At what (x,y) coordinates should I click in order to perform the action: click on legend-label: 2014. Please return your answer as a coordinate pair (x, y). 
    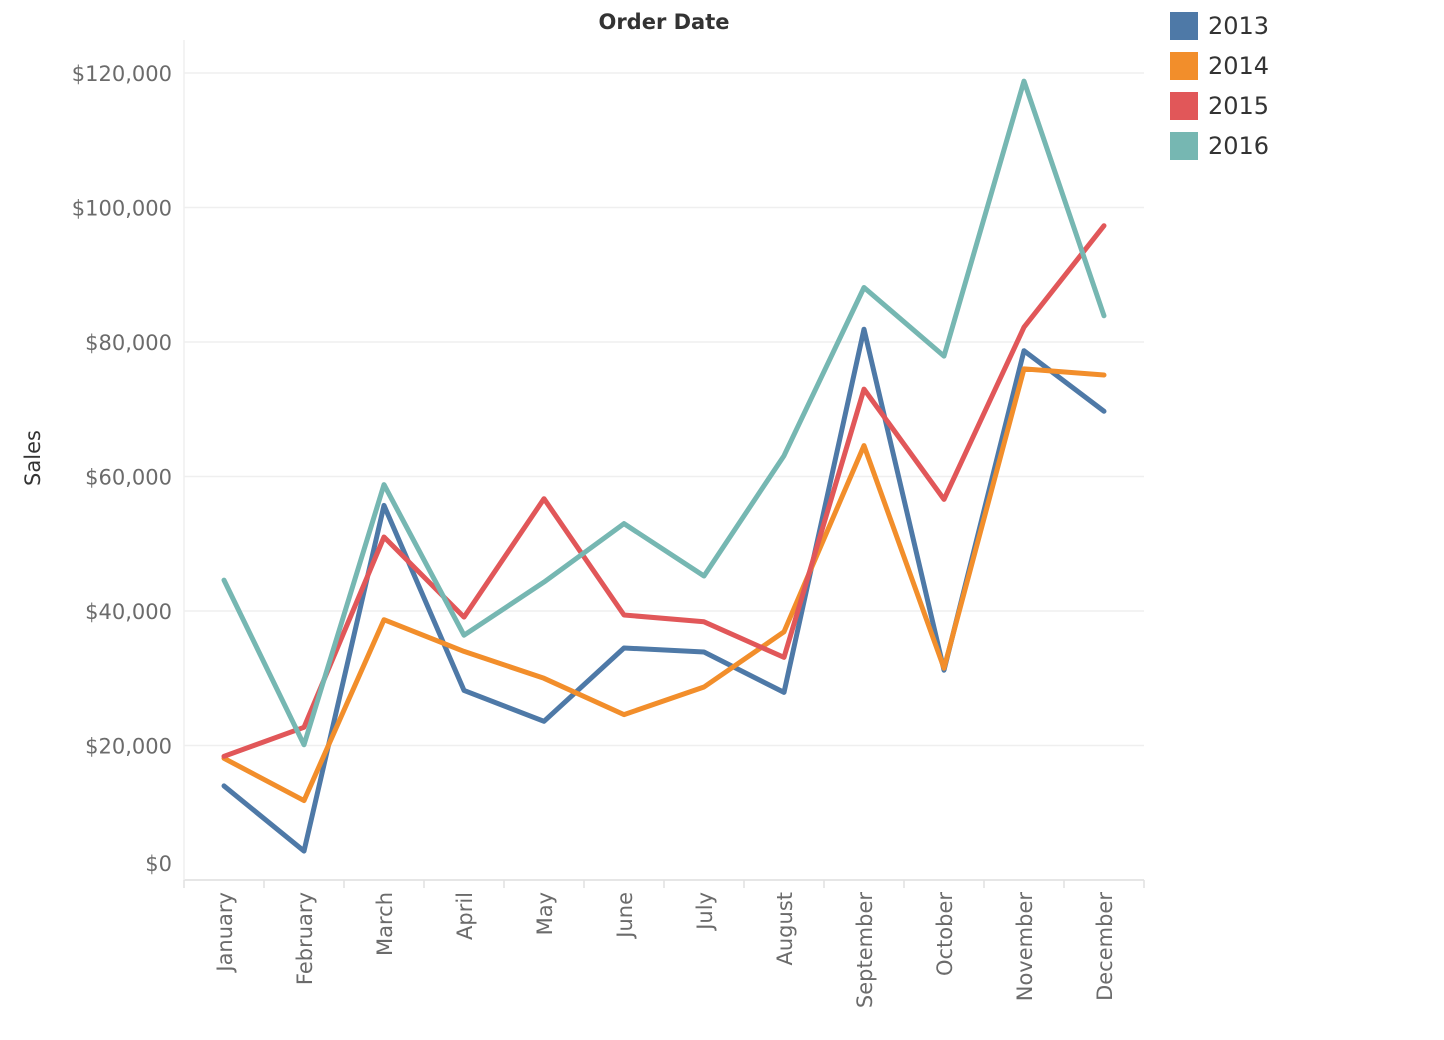
    Looking at the image, I should click on (1239, 66).